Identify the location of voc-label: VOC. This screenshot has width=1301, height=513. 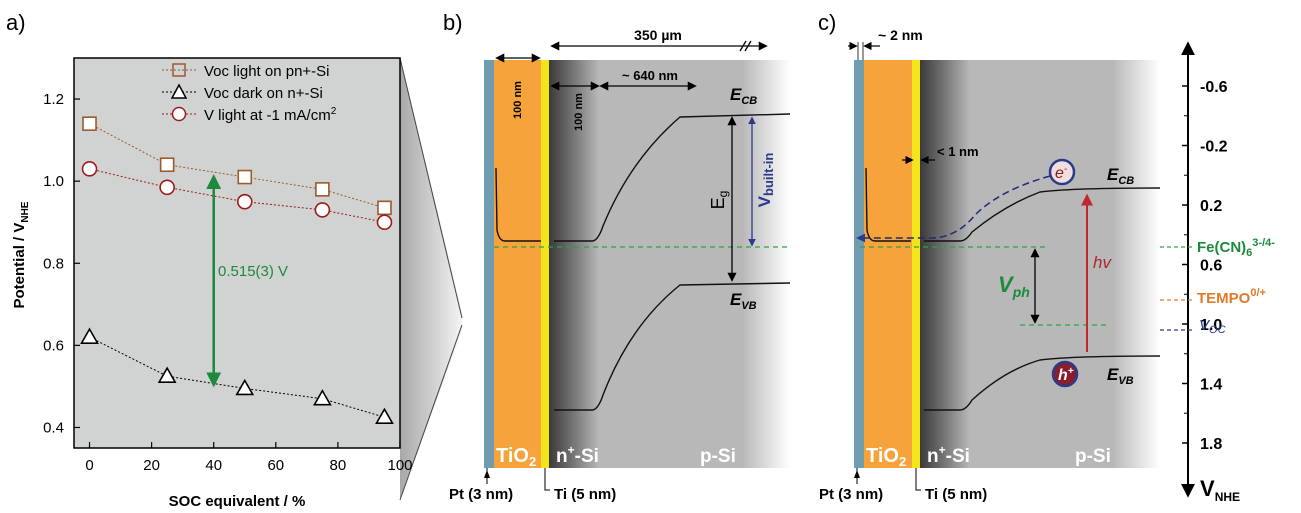
(1212, 326).